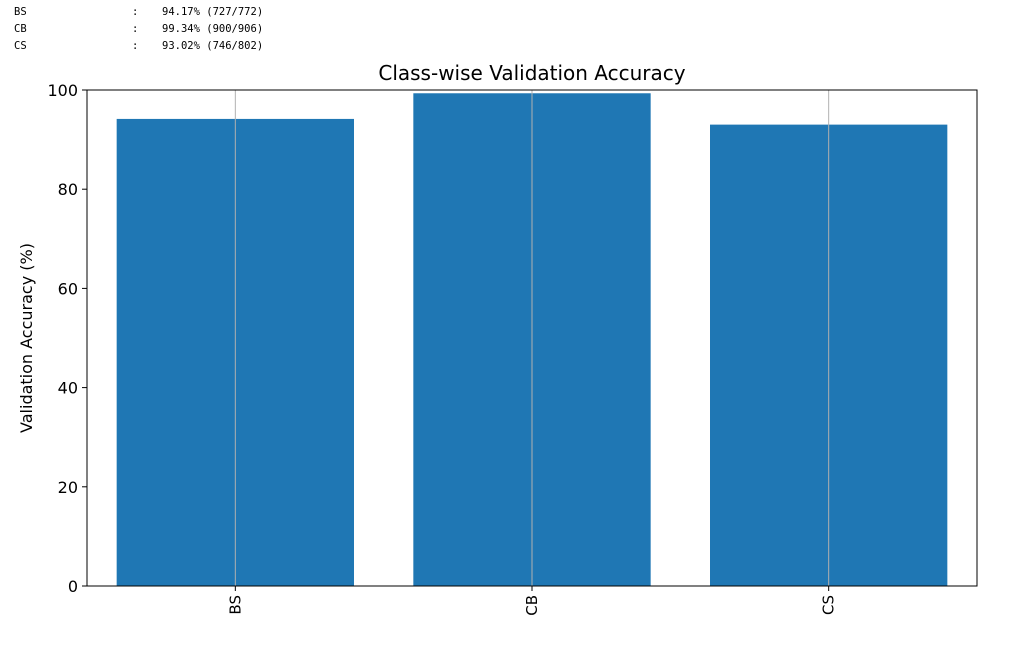 This screenshot has height=645, width=1024. What do you see at coordinates (213, 12) in the screenshot?
I see `console-accuracy-value: 94.17% (727/772)` at bounding box center [213, 12].